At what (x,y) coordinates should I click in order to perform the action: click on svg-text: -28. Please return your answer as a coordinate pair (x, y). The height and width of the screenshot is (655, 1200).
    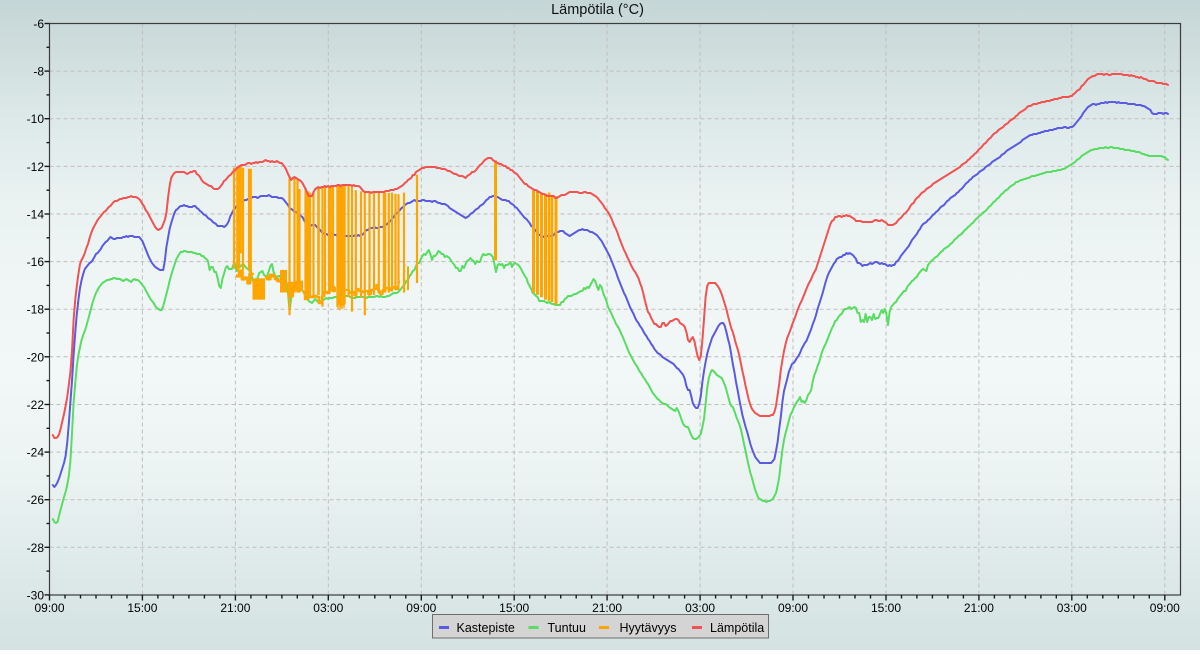
    Looking at the image, I should click on (36, 548).